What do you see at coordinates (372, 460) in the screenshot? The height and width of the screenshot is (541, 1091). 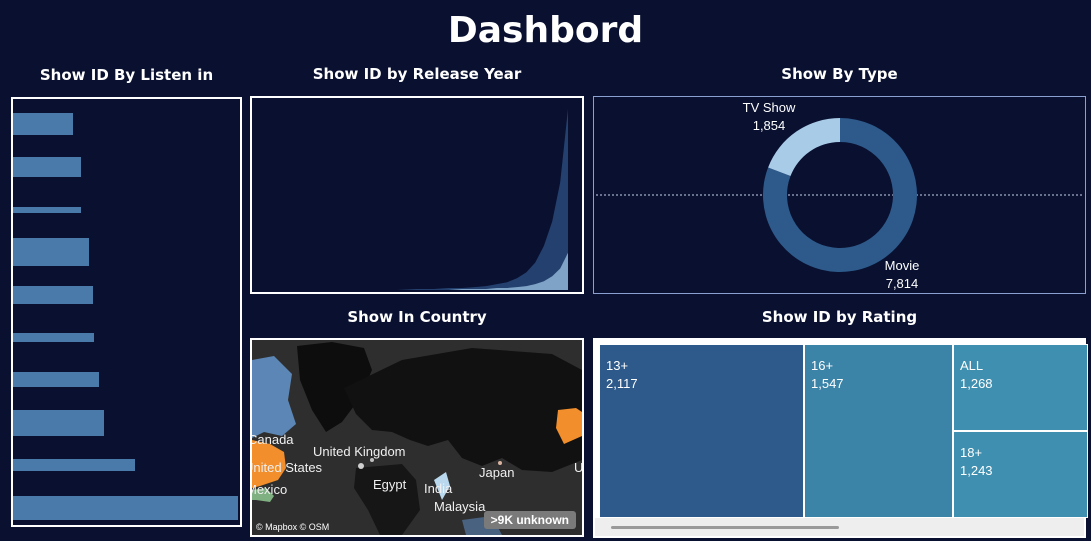 I see `europe-marker` at bounding box center [372, 460].